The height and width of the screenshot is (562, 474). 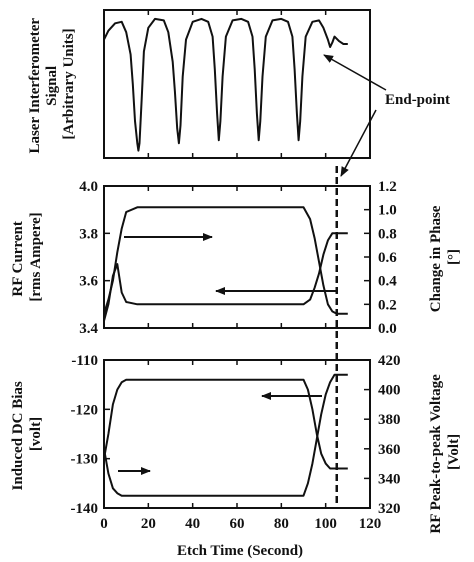 What do you see at coordinates (35, 86) in the screenshot?
I see `panel-top-ylabel-line-1: Laser Interferometer` at bounding box center [35, 86].